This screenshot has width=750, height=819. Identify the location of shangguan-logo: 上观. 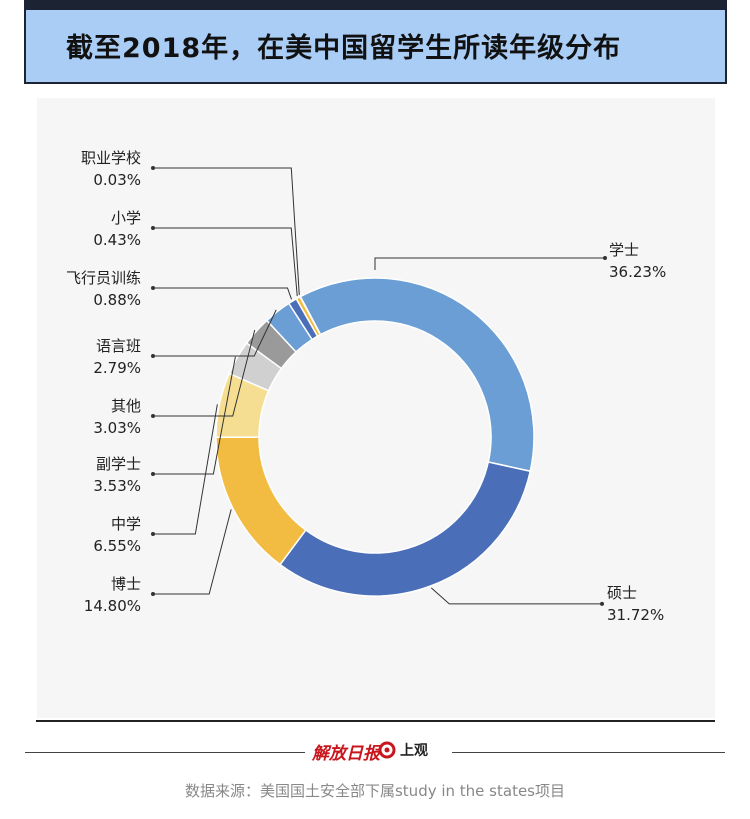
(403, 750).